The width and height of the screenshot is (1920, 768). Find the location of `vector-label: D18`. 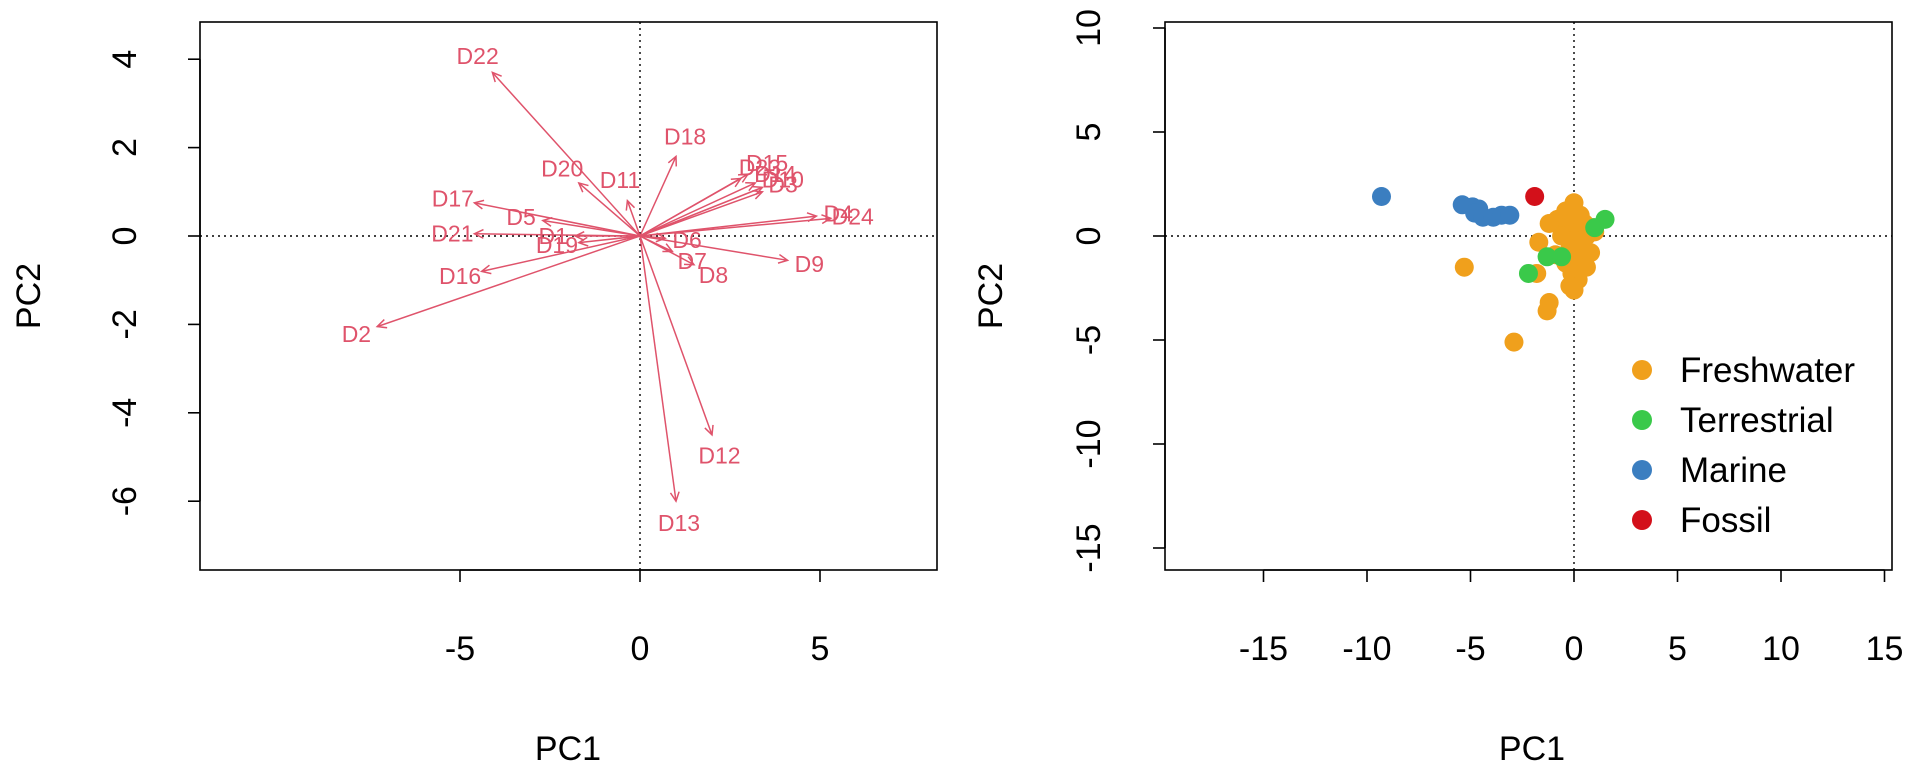

vector-label: D18 is located at coordinates (685, 136).